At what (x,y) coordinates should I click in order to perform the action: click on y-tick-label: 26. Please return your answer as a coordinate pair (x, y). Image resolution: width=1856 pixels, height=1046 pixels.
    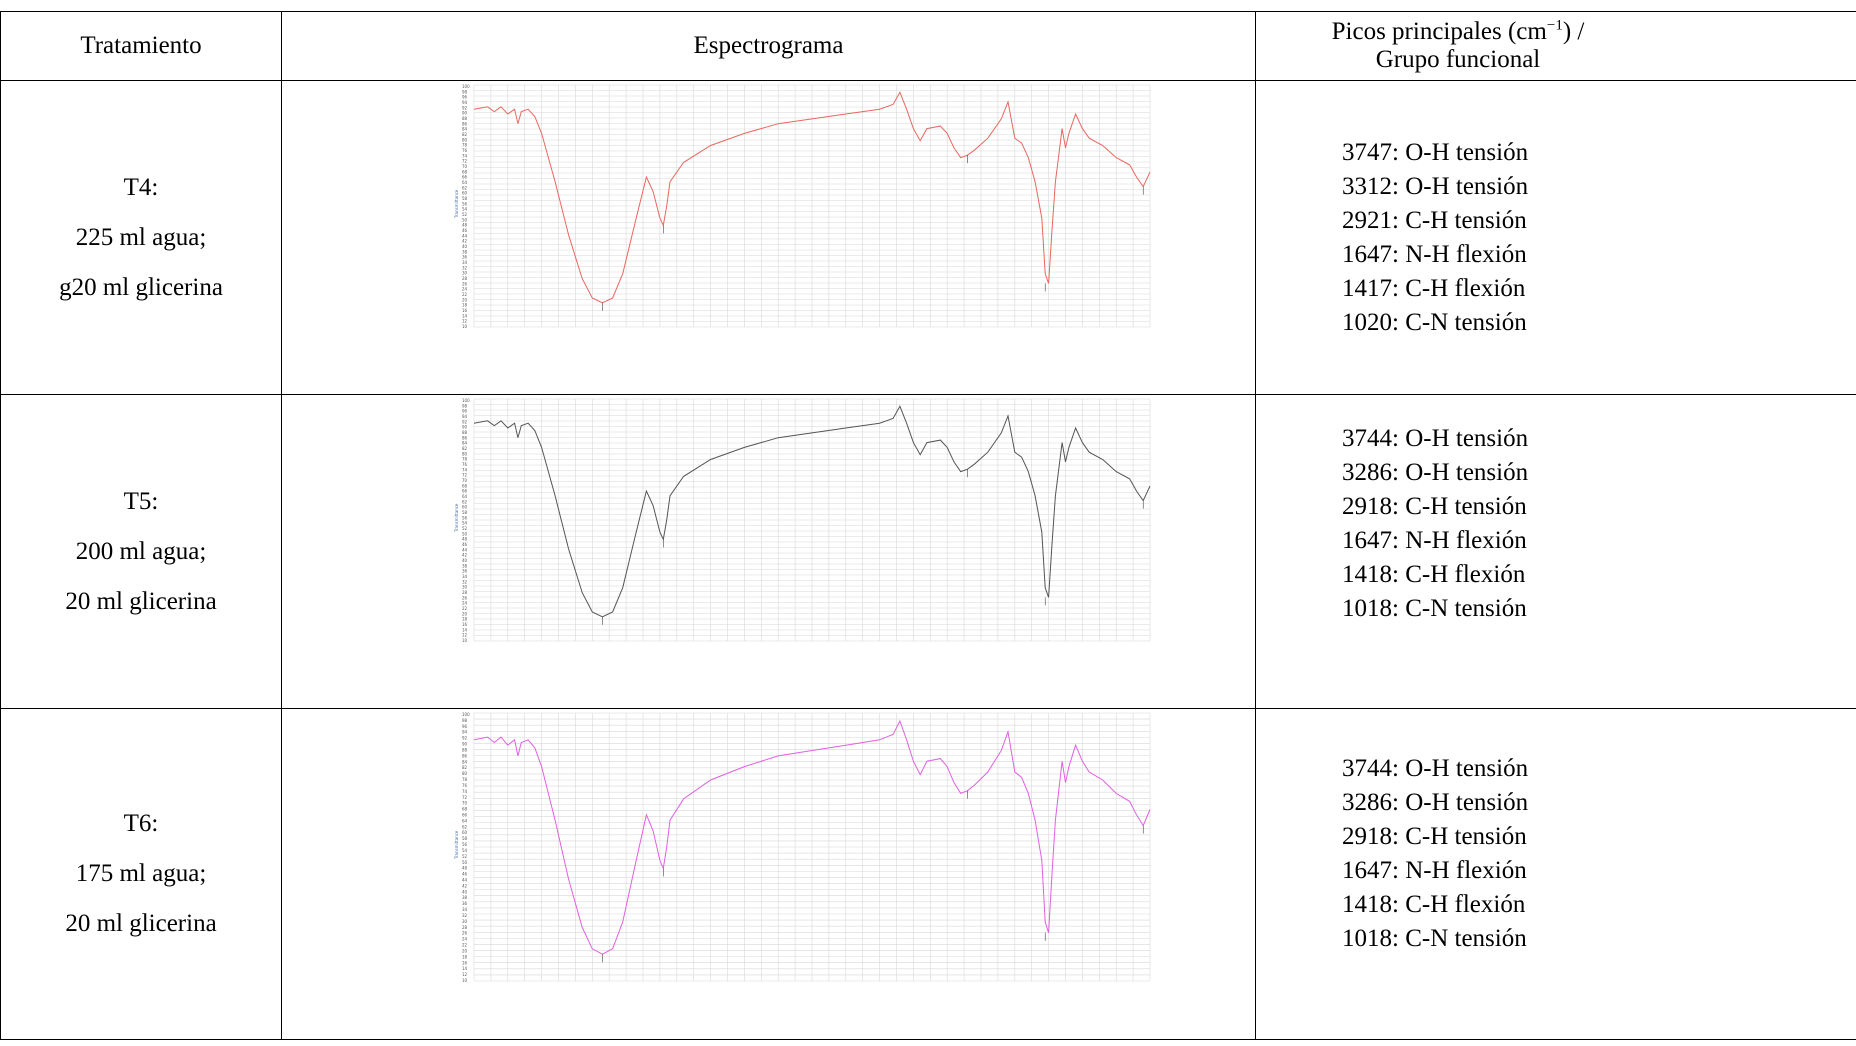
    Looking at the image, I should click on (465, 283).